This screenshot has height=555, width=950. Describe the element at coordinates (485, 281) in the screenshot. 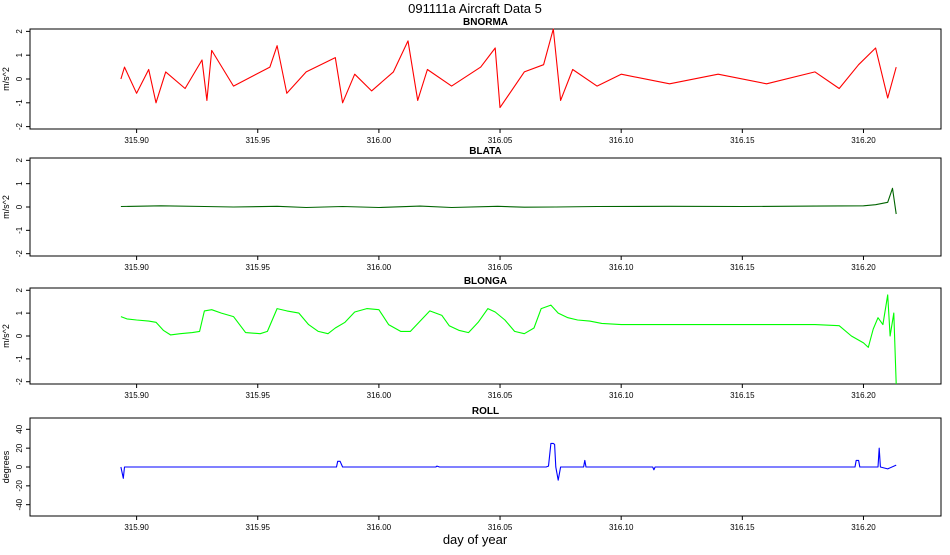

I see `panel-title: BLONGA` at that location.